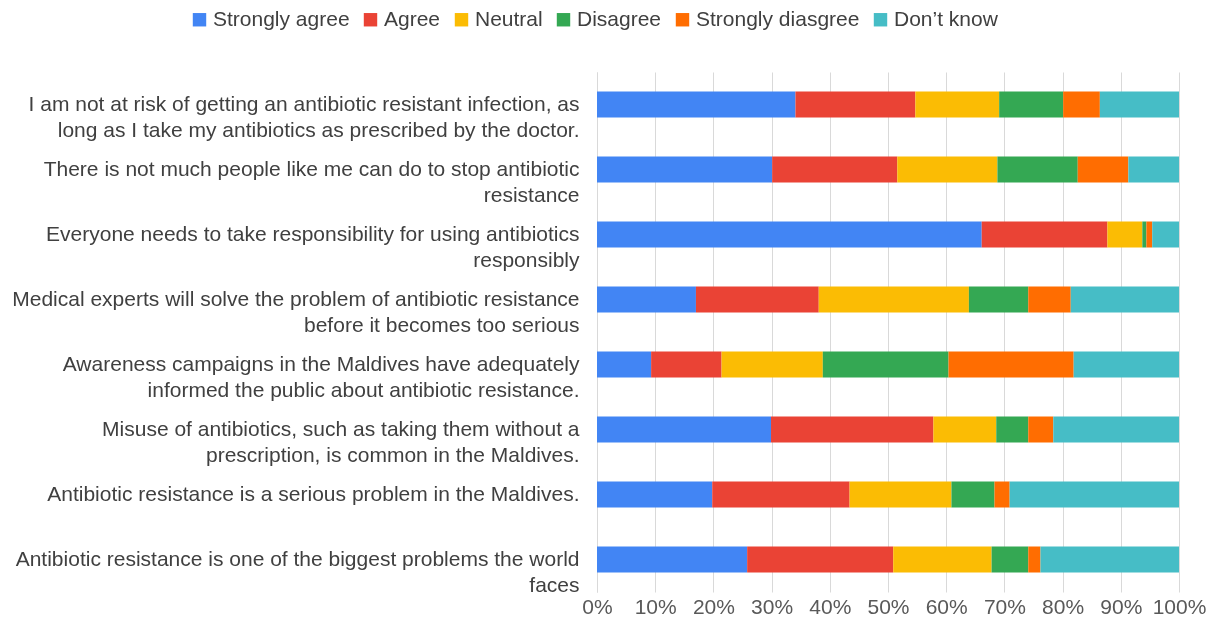  Describe the element at coordinates (946, 18) in the screenshot. I see `legend-label: Don’t know` at that location.